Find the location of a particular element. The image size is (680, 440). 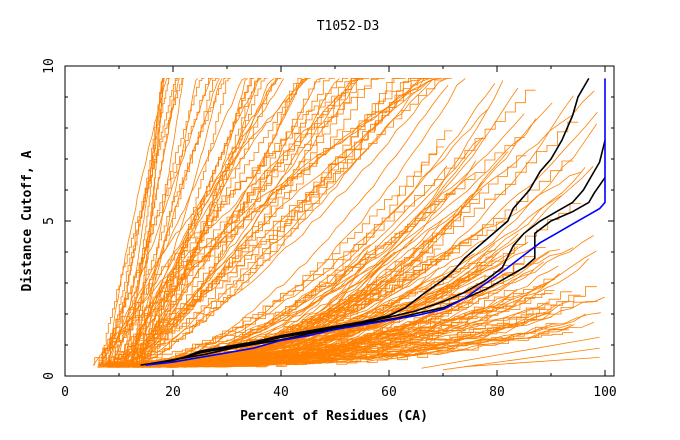

x-tick-label: 60 is located at coordinates (389, 392).